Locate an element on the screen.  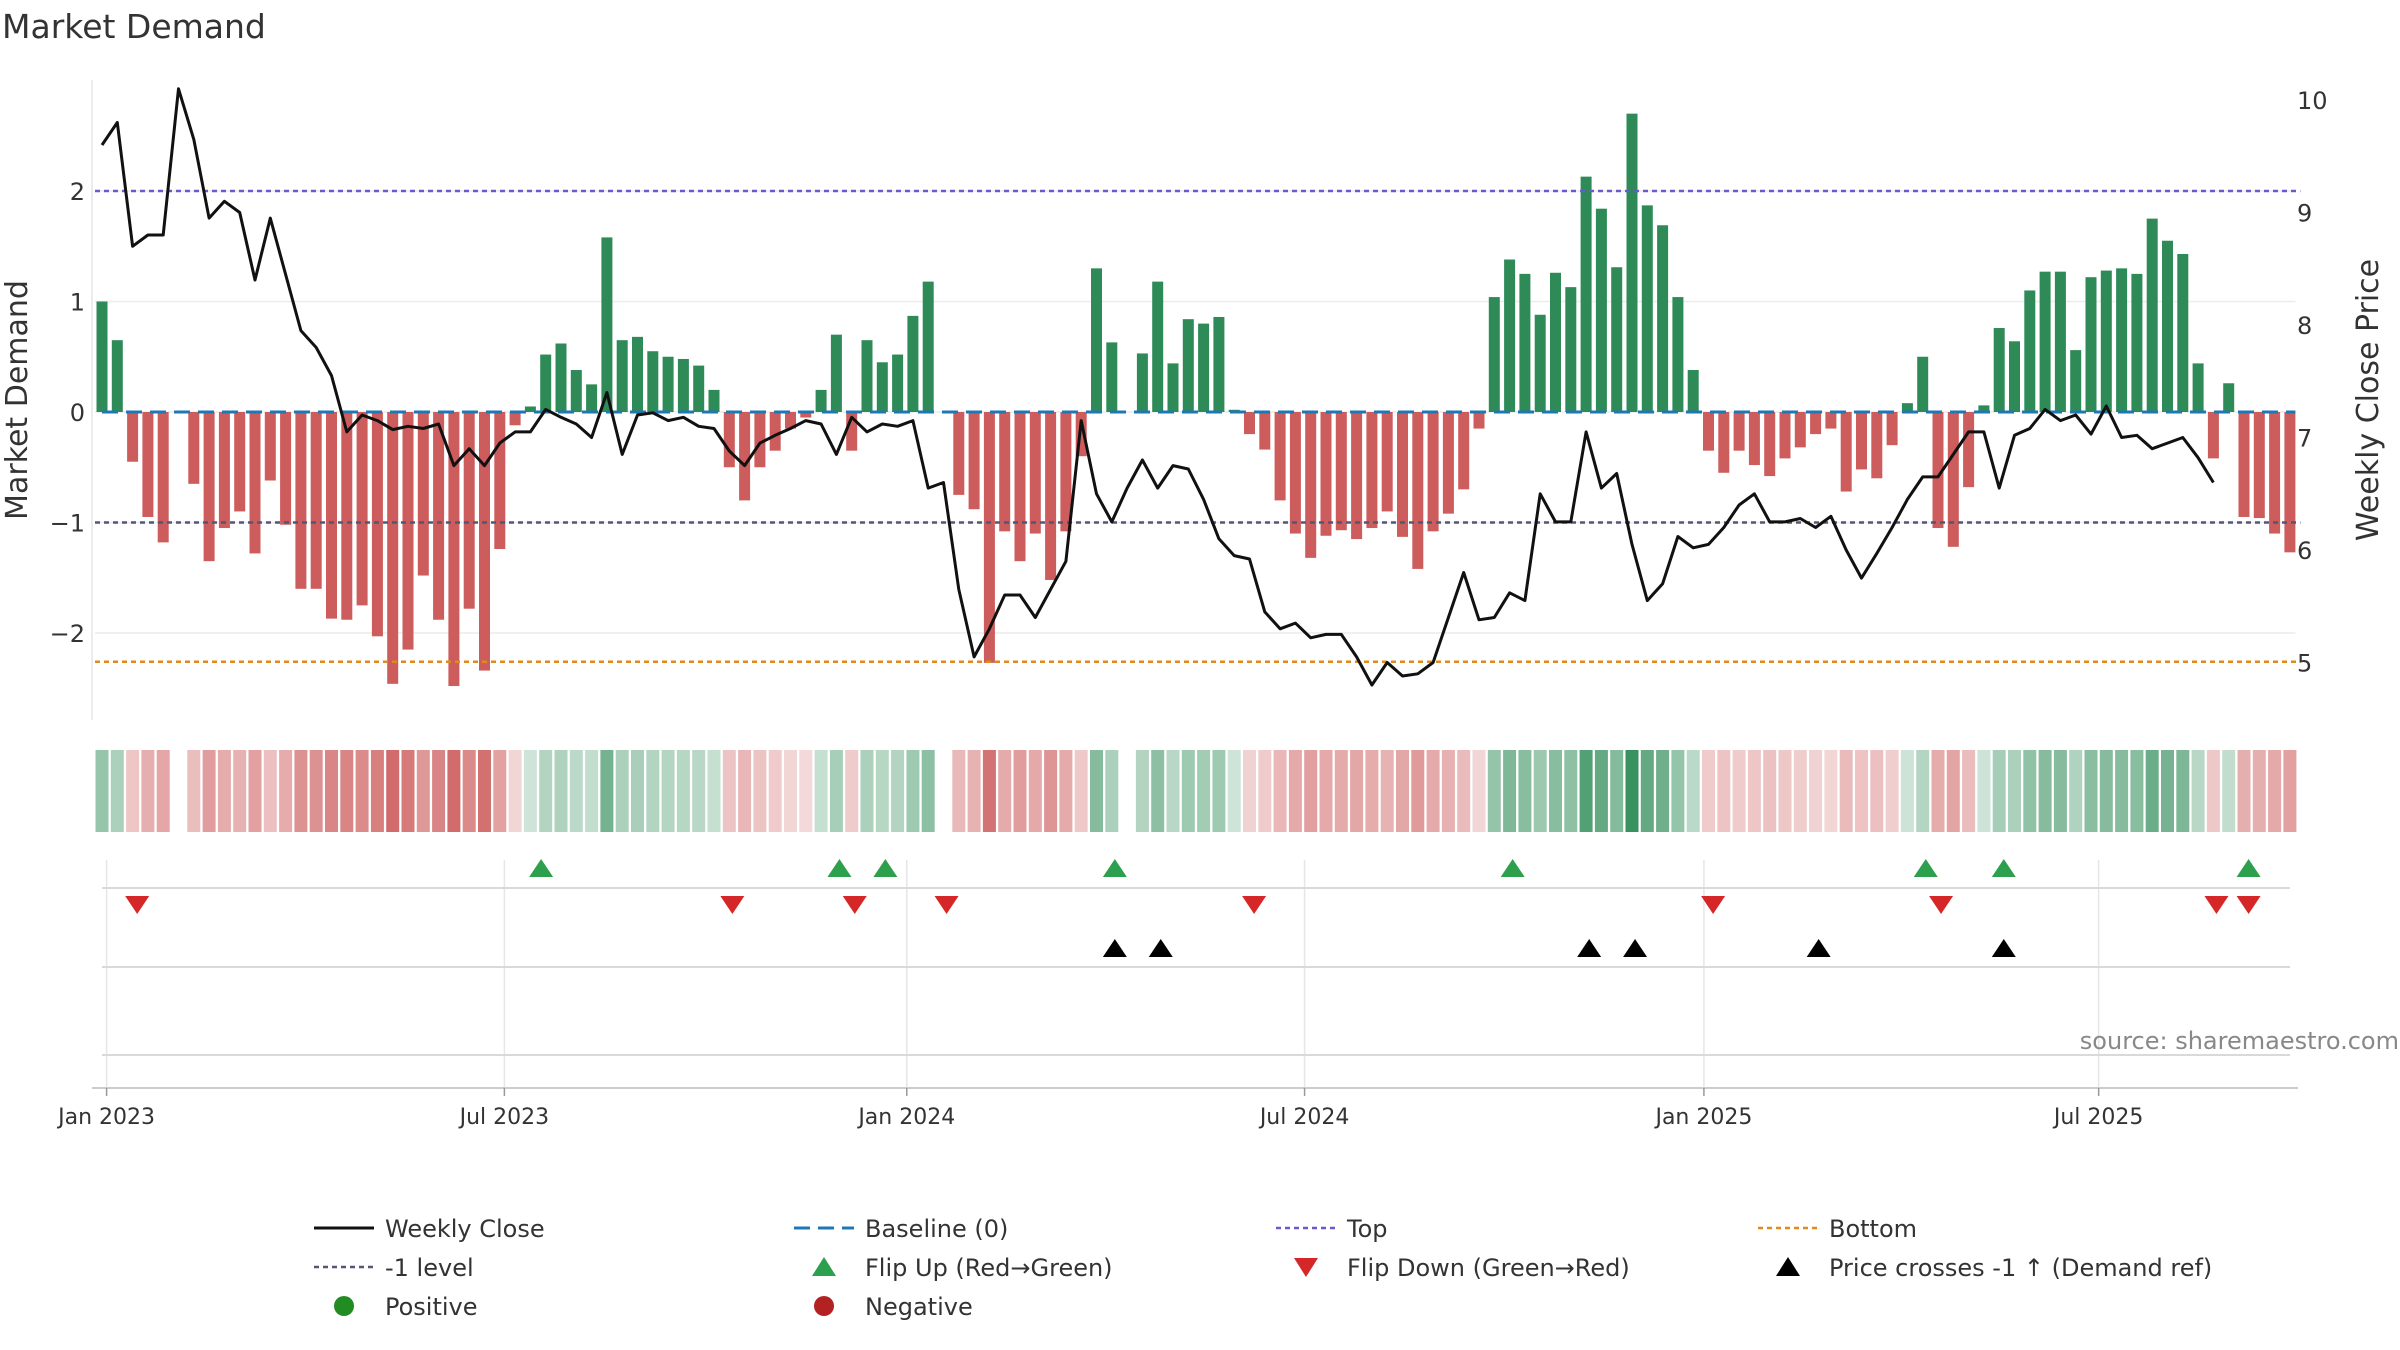
y-tick-label: 0 is located at coordinates (77, 413).